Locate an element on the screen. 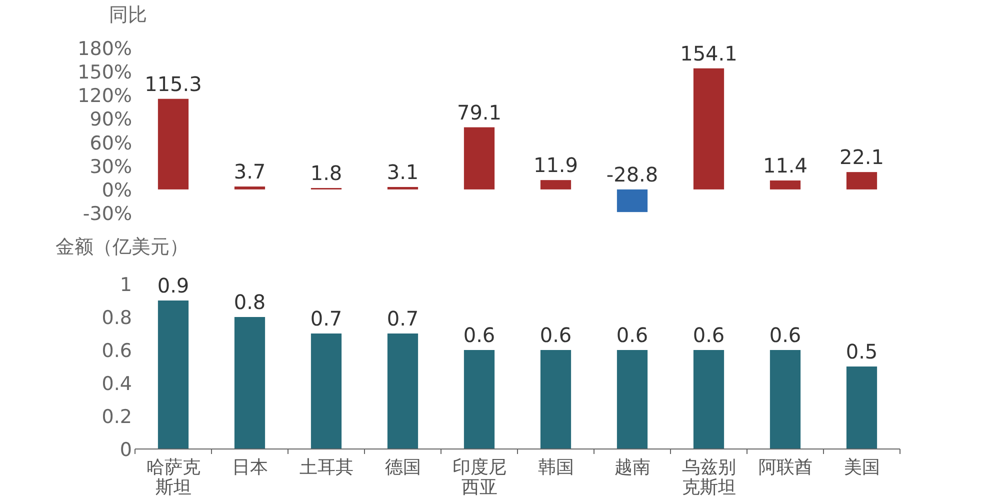  data-label: 115.3 is located at coordinates (173, 84).